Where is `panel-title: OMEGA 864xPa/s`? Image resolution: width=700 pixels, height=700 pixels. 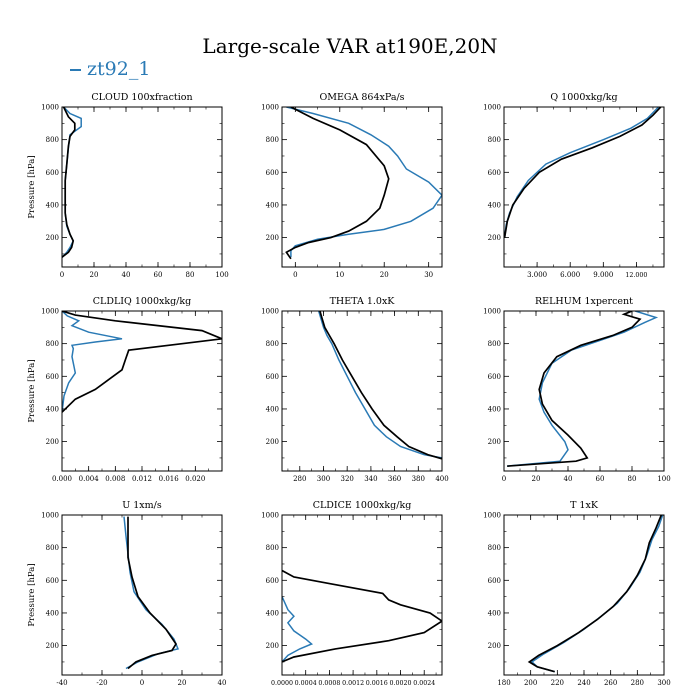 panel-title: OMEGA 864xPa/s is located at coordinates (361, 97).